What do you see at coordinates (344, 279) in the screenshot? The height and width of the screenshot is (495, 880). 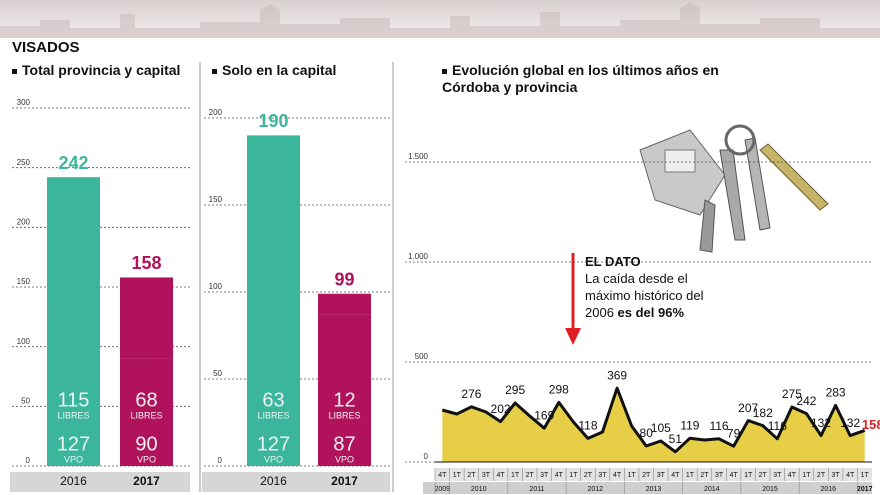 I see `total-label: 99` at bounding box center [344, 279].